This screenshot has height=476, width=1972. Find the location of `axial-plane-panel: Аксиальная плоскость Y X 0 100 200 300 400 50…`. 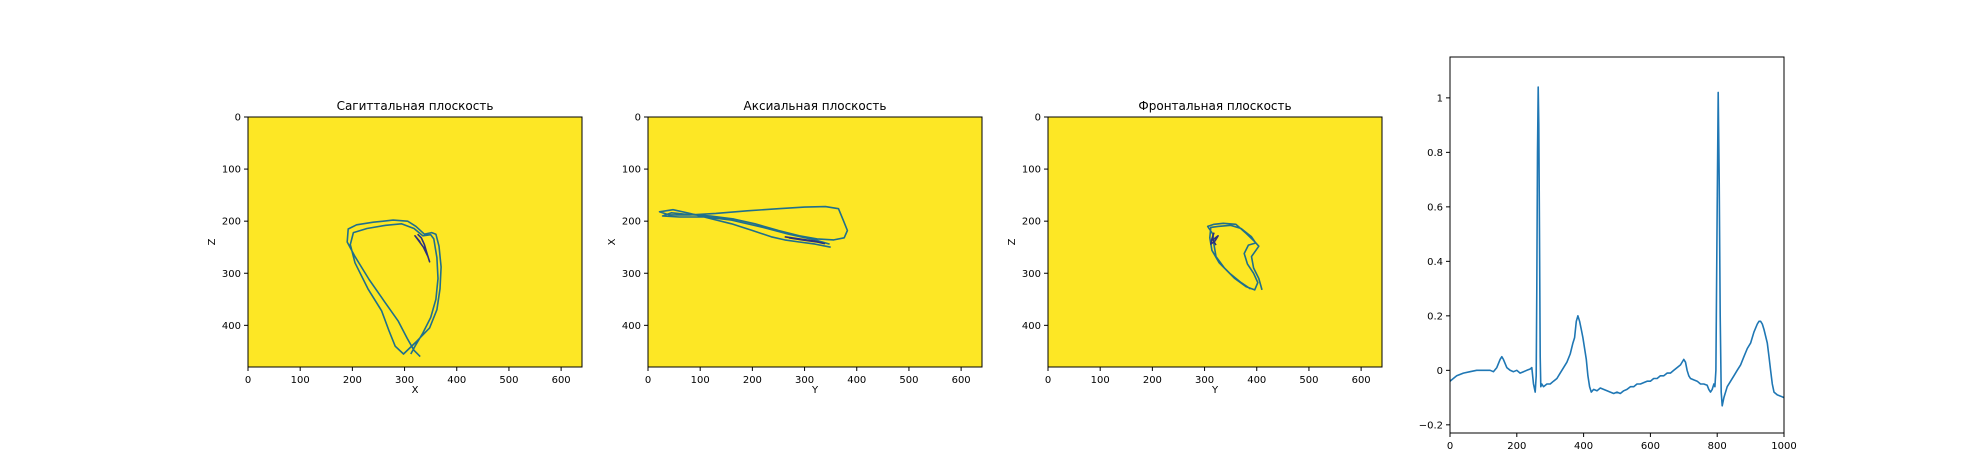

axial-plane-panel: Аксиальная плоскость Y X 0 100 200 300 400 50… is located at coordinates (795, 247).